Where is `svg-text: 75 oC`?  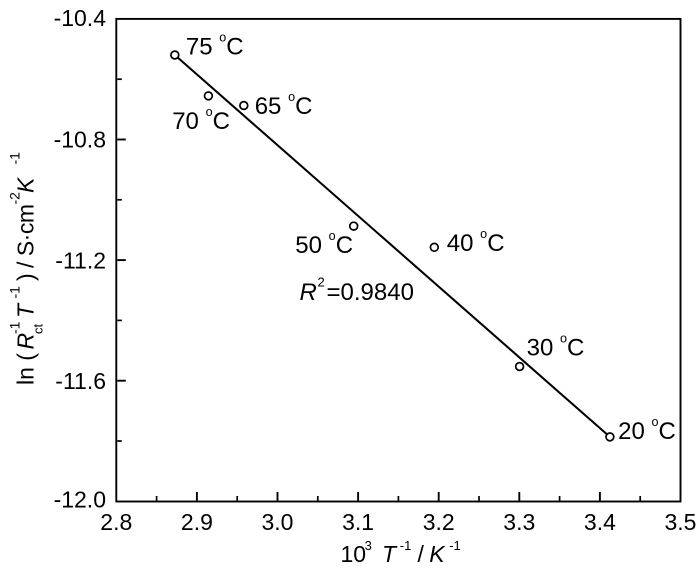 svg-text: 75 oC is located at coordinates (215, 46).